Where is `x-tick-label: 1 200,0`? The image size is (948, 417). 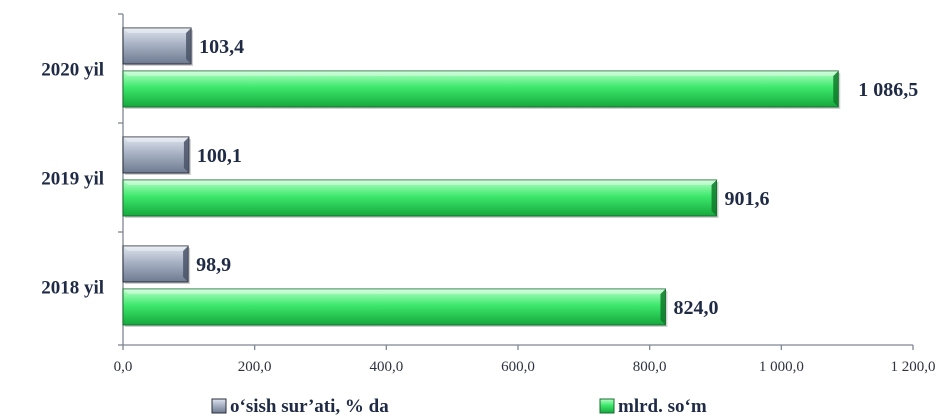 x-tick-label: 1 200,0 is located at coordinates (913, 367).